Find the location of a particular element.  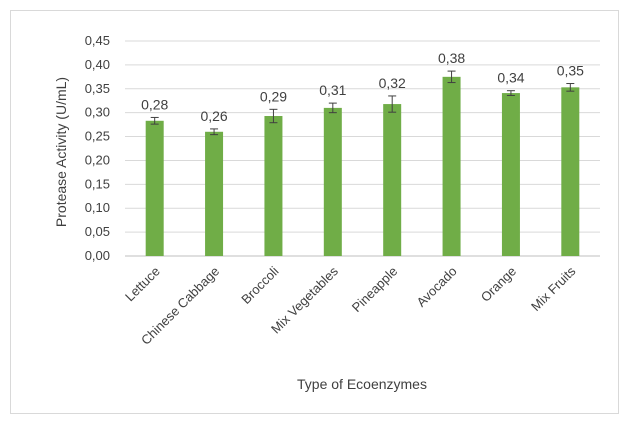

y-tick-label: 0,00 is located at coordinates (97, 255).